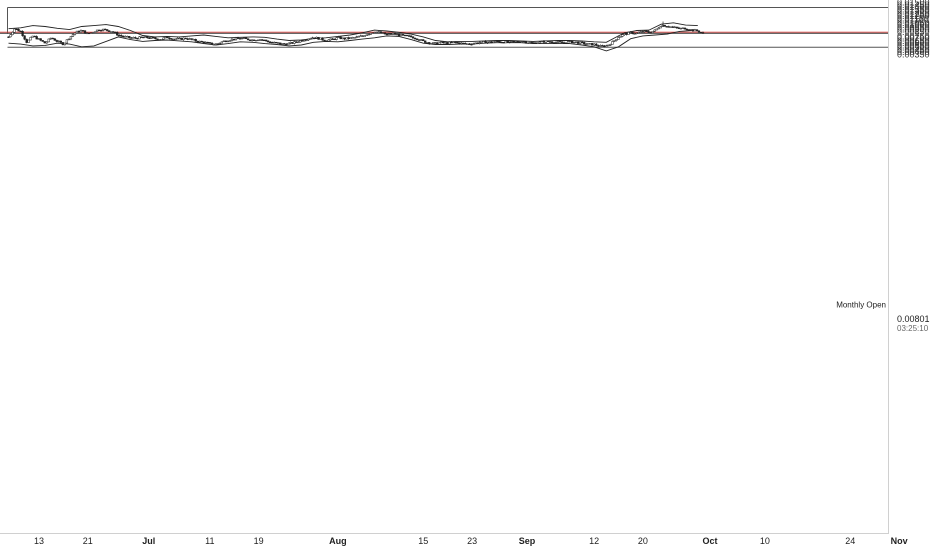 This screenshot has height=555, width=932. Describe the element at coordinates (423, 541) in the screenshot. I see `time-tick-label: 15` at that location.